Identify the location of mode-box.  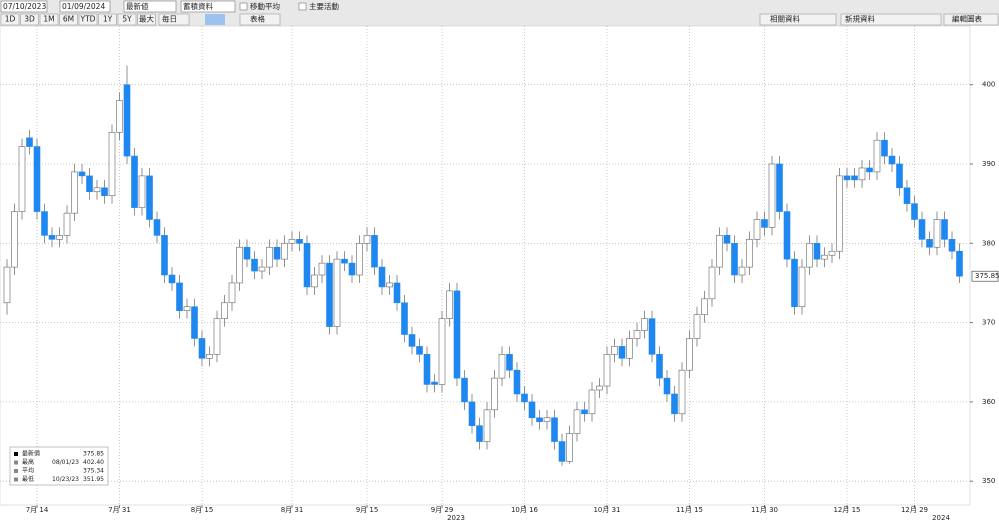
(208, 6).